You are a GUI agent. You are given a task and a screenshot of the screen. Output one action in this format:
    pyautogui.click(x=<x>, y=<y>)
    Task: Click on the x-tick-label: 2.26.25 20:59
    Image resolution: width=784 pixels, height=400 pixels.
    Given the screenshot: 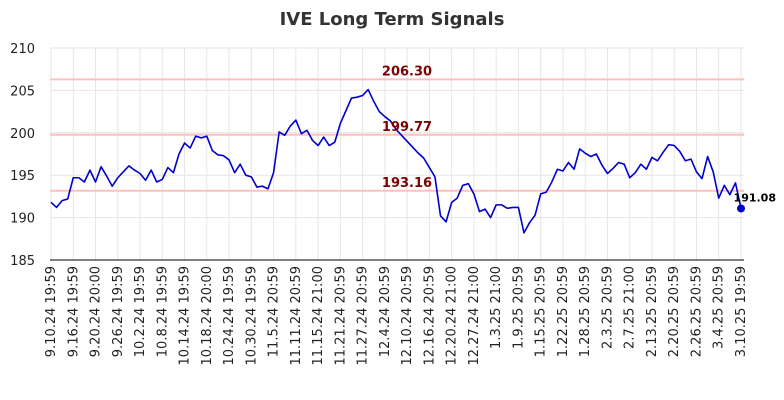 What is the action you would take?
    pyautogui.click(x=696, y=311)
    